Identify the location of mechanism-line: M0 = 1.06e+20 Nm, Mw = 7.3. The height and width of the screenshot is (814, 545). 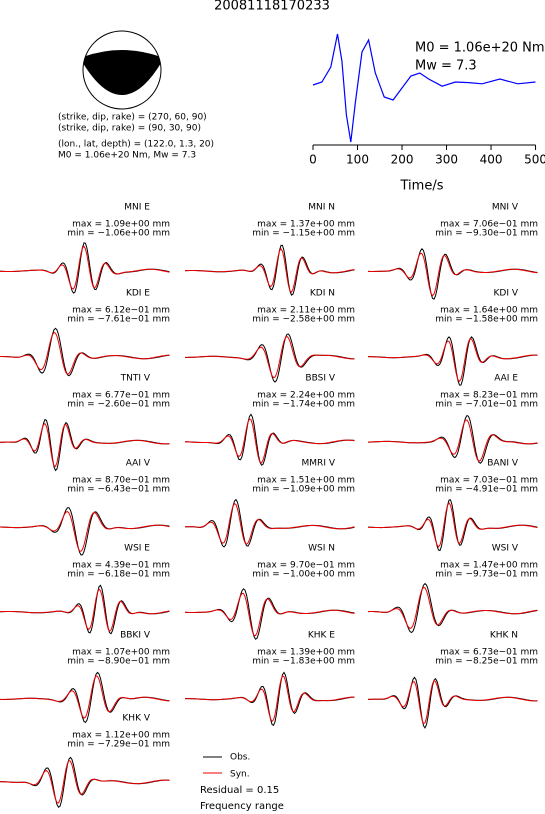
(127, 156).